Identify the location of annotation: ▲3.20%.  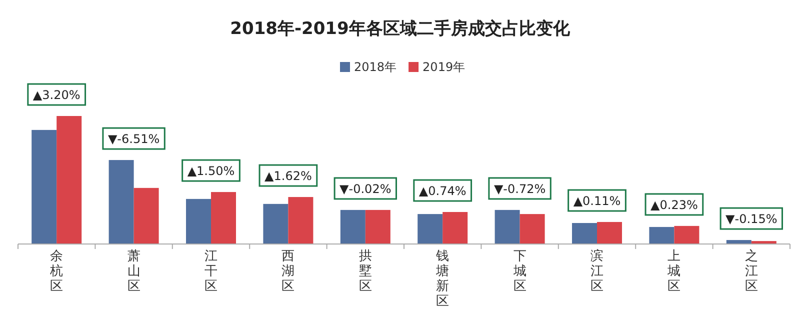
(56, 95).